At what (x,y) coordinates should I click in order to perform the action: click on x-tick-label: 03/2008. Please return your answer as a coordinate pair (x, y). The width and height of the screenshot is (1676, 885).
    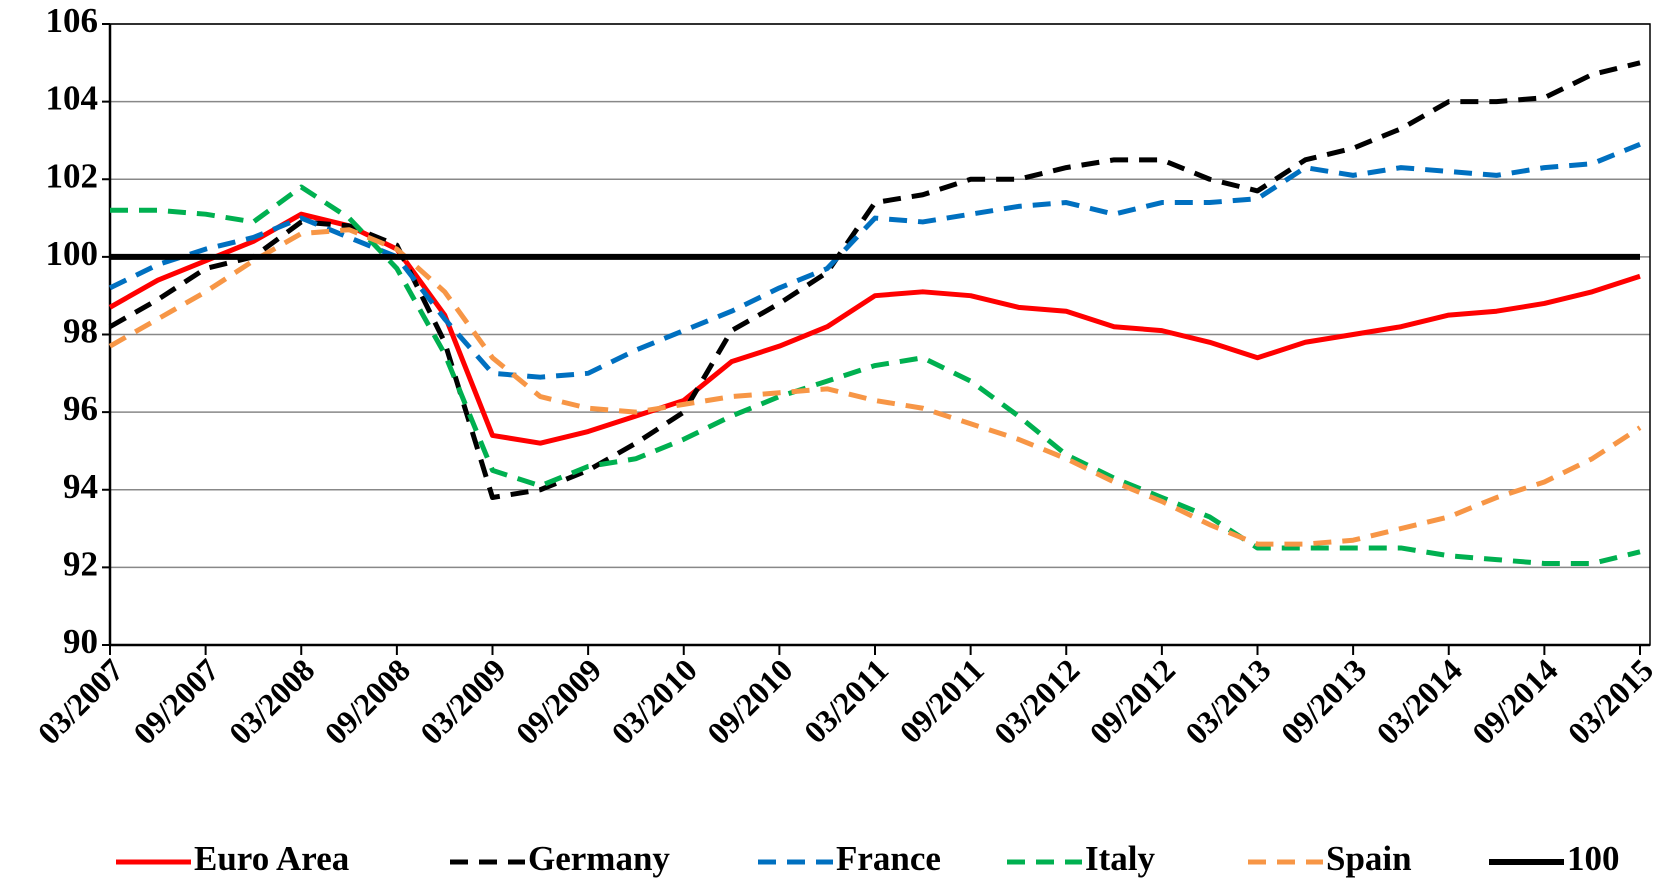
    Looking at the image, I should click on (272, 702).